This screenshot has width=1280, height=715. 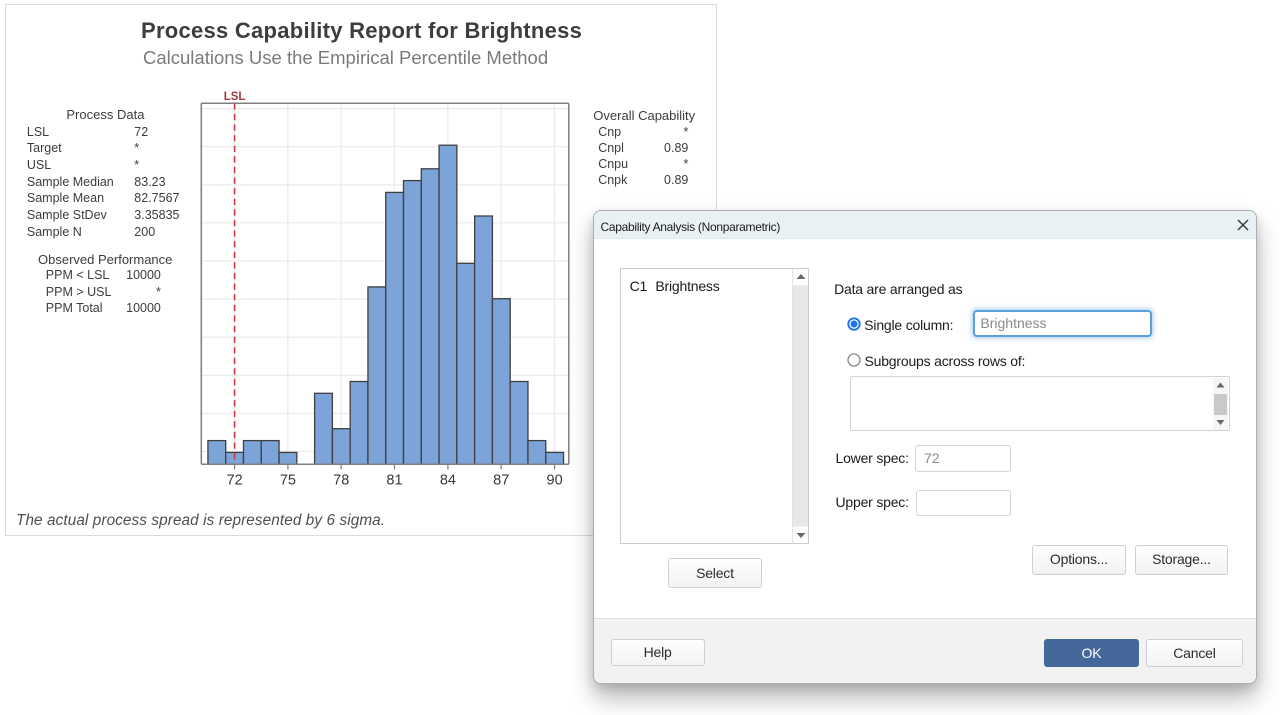 I want to click on svg-text: 78, so click(x=341, y=481).